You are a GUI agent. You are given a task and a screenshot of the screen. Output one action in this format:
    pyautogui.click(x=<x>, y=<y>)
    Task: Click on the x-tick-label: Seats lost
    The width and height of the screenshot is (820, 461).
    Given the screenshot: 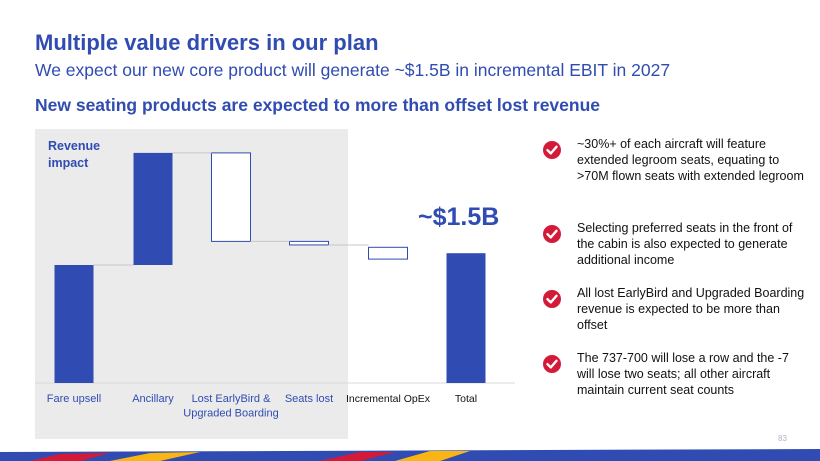 What is the action you would take?
    pyautogui.click(x=309, y=399)
    